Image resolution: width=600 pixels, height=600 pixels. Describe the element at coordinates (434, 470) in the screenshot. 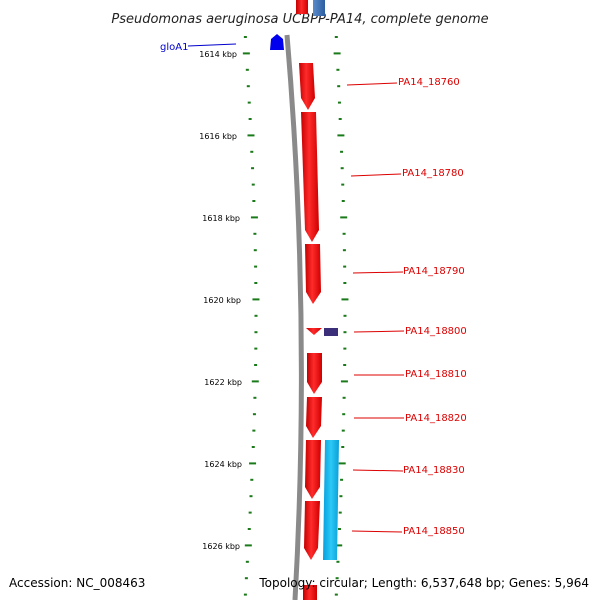

I see `svg-text: PA14_18830` at that location.